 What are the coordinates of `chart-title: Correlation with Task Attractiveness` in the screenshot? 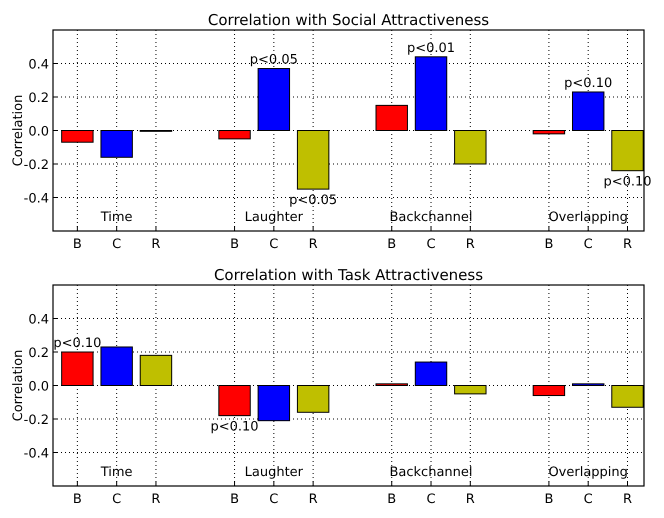 It's located at (349, 275).